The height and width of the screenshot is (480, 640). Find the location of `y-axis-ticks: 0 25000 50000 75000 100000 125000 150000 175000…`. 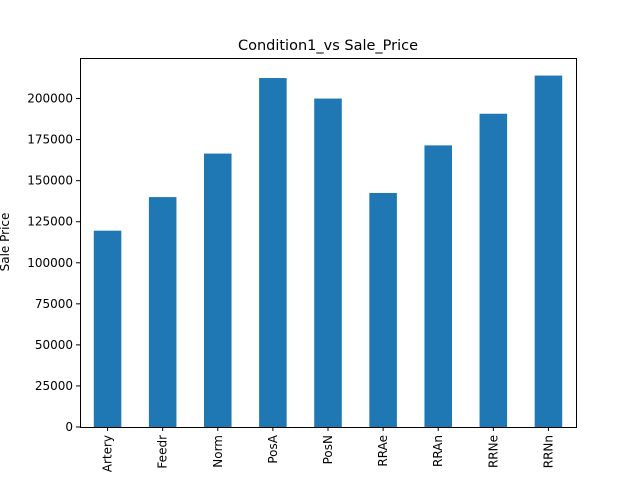

y-axis-ticks: 0 25000 50000 75000 100000 125000 150000 175000… is located at coordinates (53, 263).